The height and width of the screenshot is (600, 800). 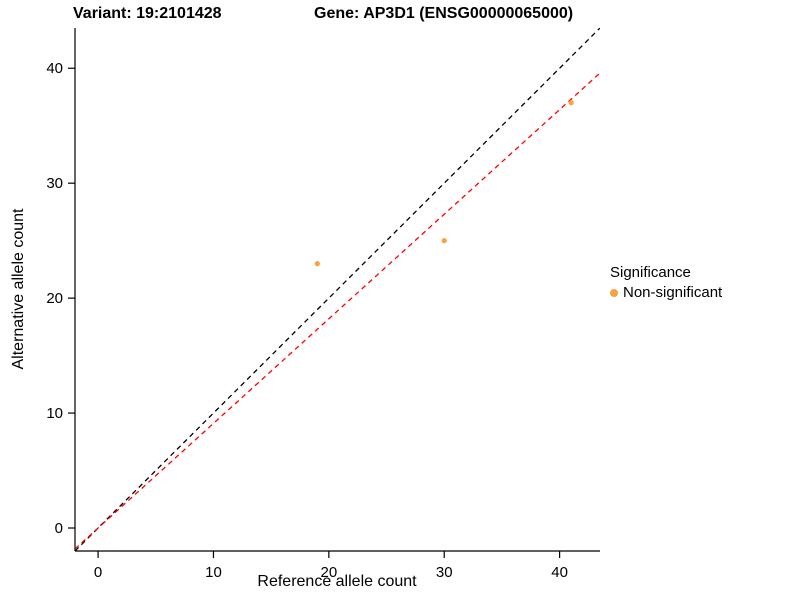 I want to click on y-tick-label: 10, so click(x=54, y=413).